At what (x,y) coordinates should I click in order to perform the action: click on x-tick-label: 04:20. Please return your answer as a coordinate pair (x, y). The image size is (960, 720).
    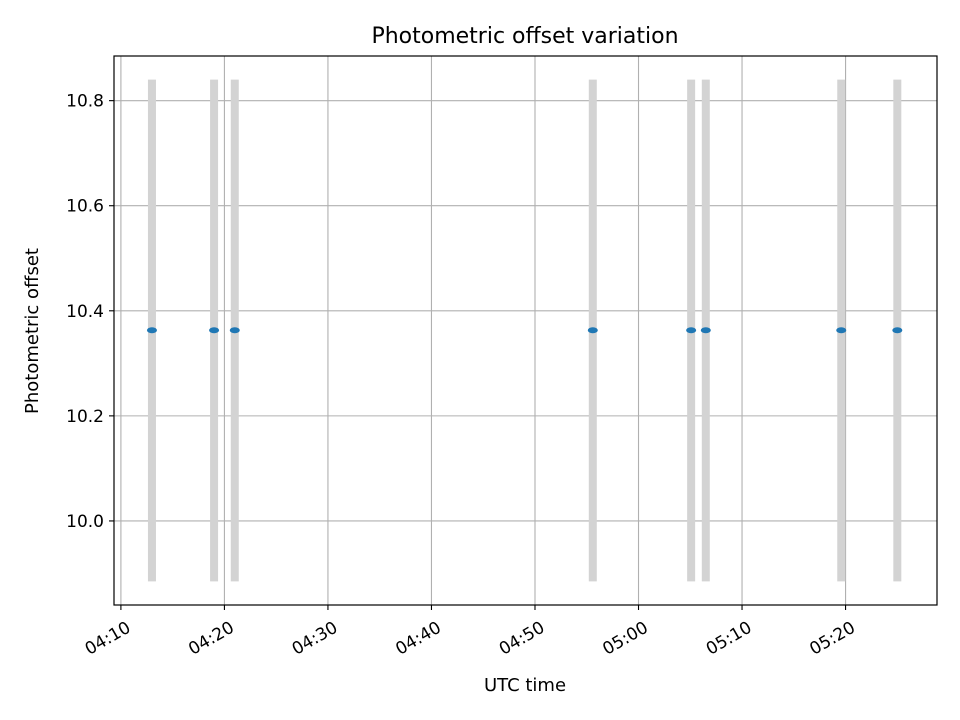
    Looking at the image, I should click on (211, 639).